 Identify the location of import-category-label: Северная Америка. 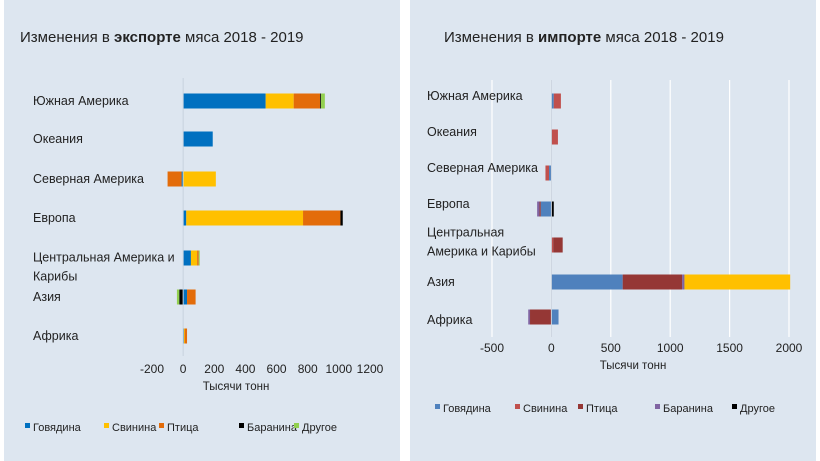
(482, 168).